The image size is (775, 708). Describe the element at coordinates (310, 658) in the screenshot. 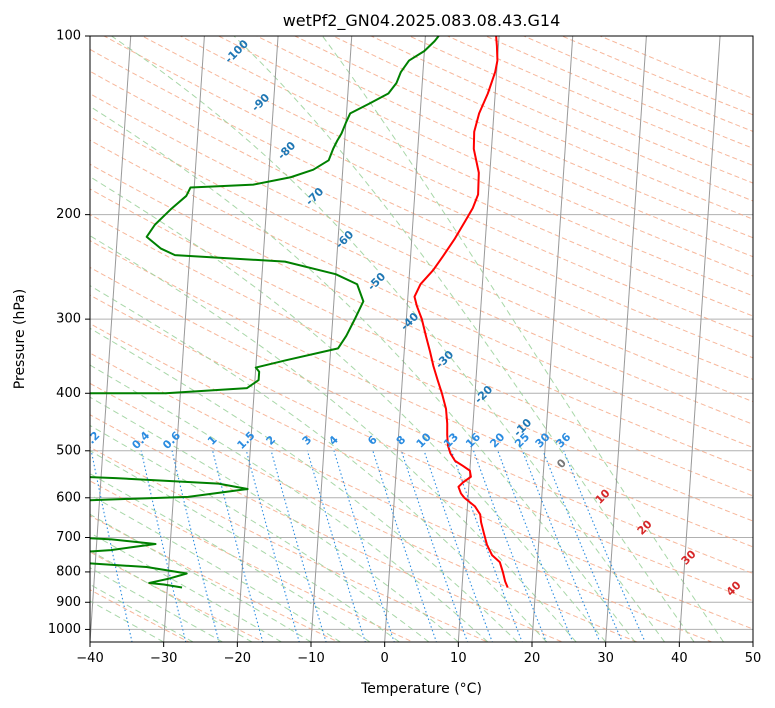

I see `x-tick-label: −10` at that location.